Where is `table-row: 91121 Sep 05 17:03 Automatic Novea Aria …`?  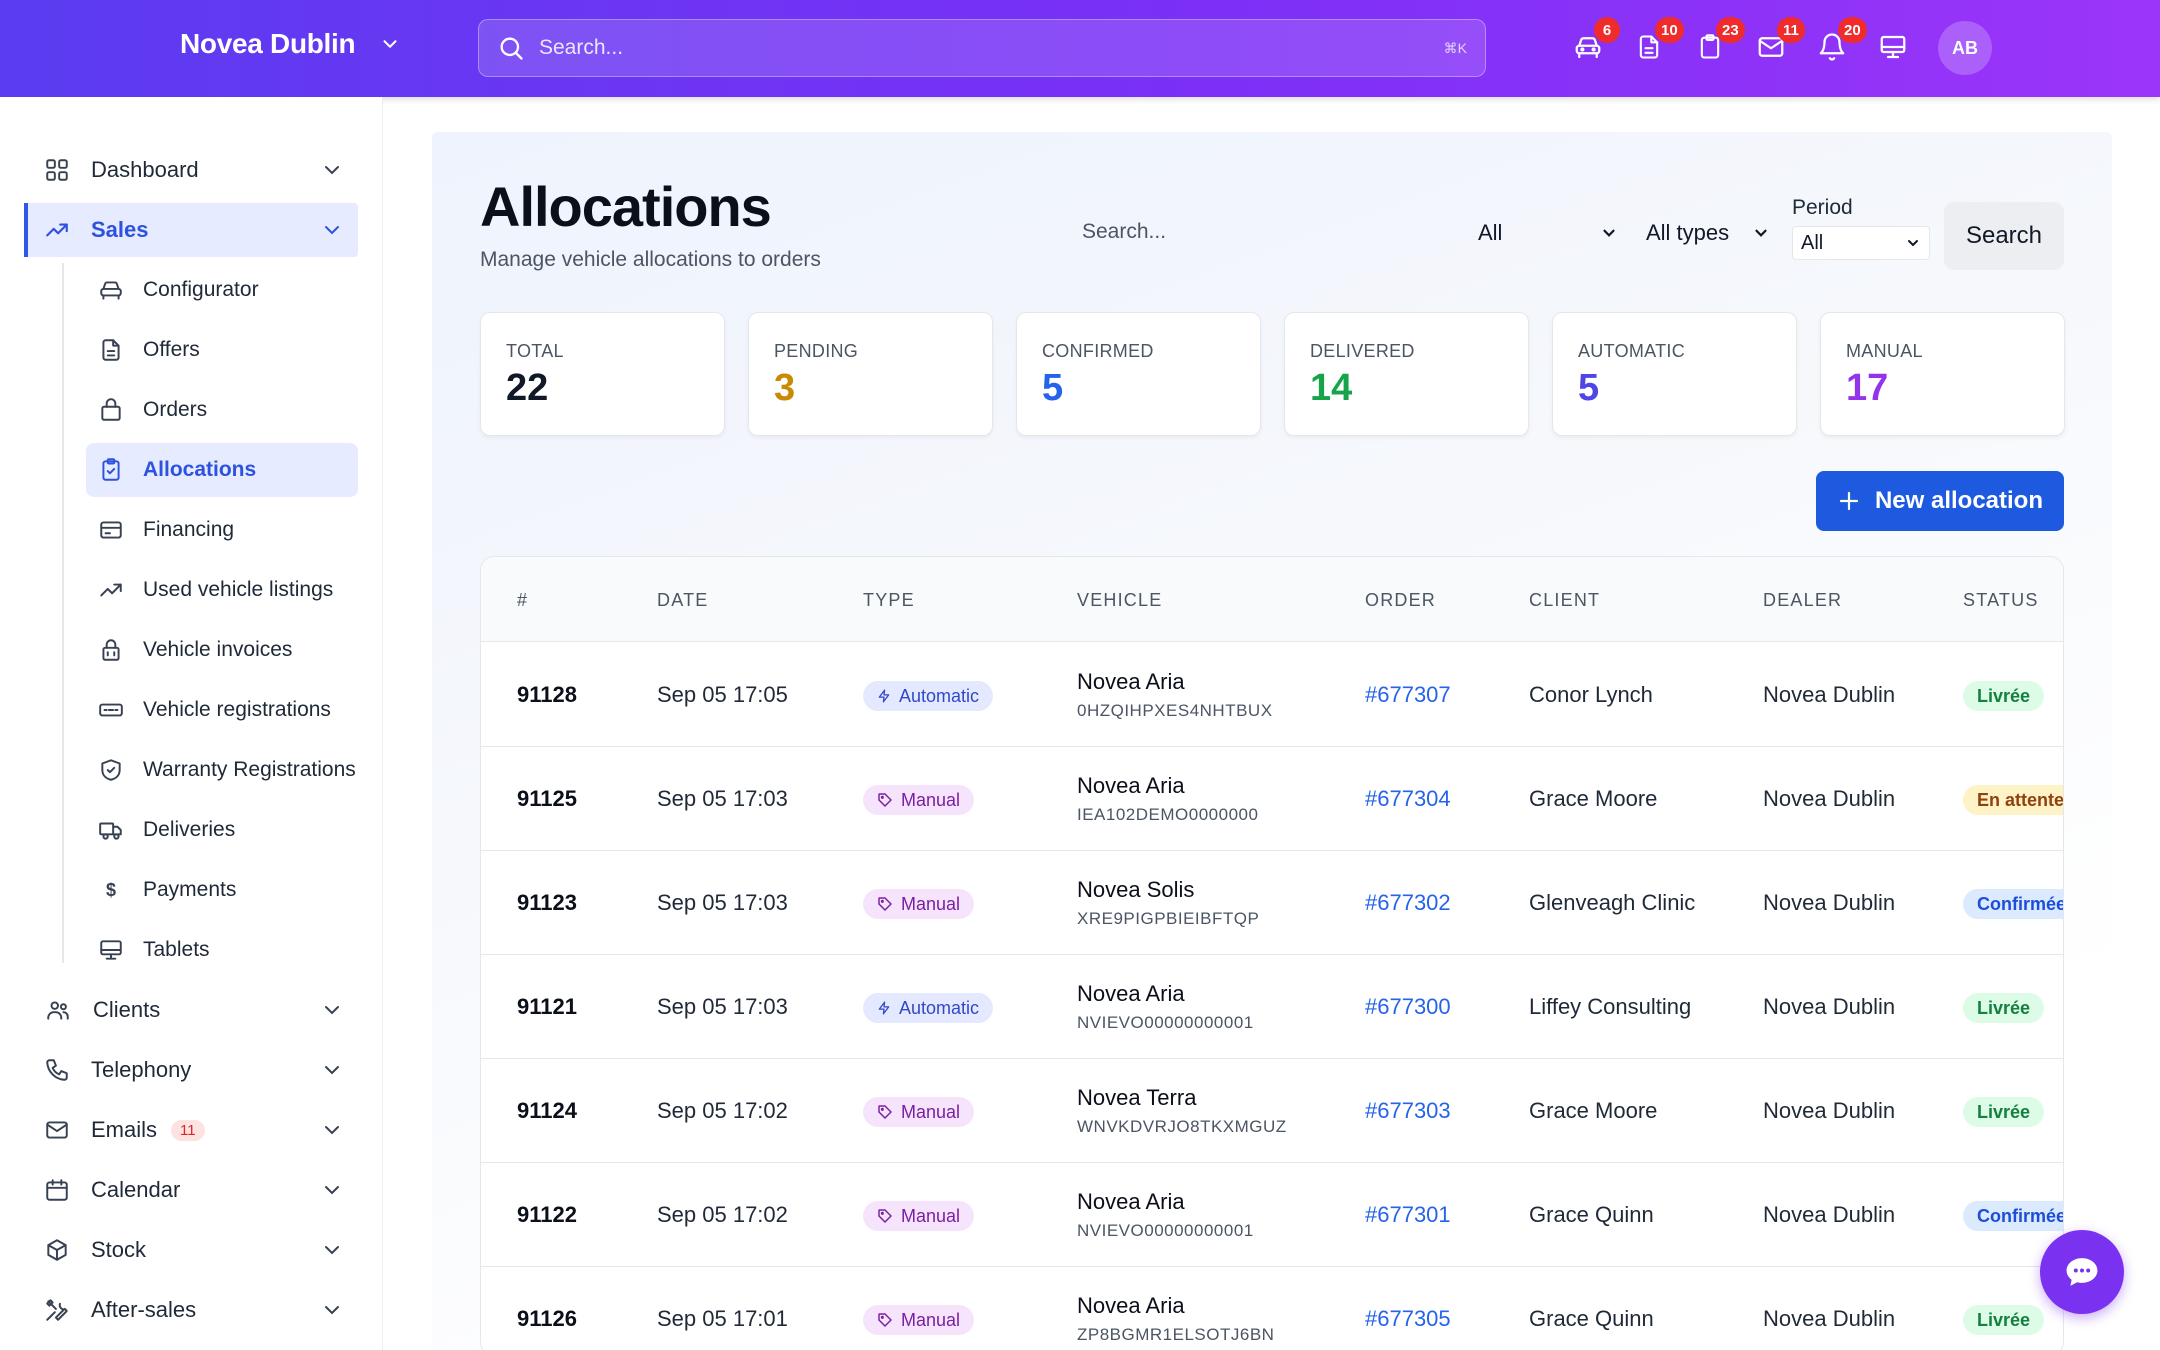
table-row: 91121 Sep 05 17:03 Automatic Novea Aria … is located at coordinates (1272, 1007).